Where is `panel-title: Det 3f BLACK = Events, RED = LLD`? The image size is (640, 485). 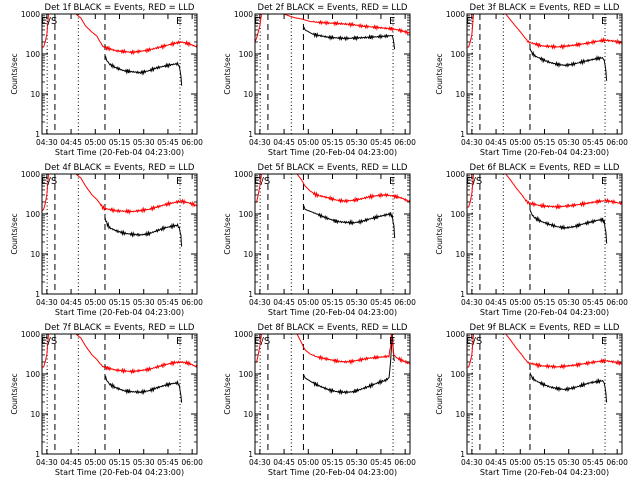 panel-title: Det 3f BLACK = Events, RED = LLD is located at coordinates (545, 8).